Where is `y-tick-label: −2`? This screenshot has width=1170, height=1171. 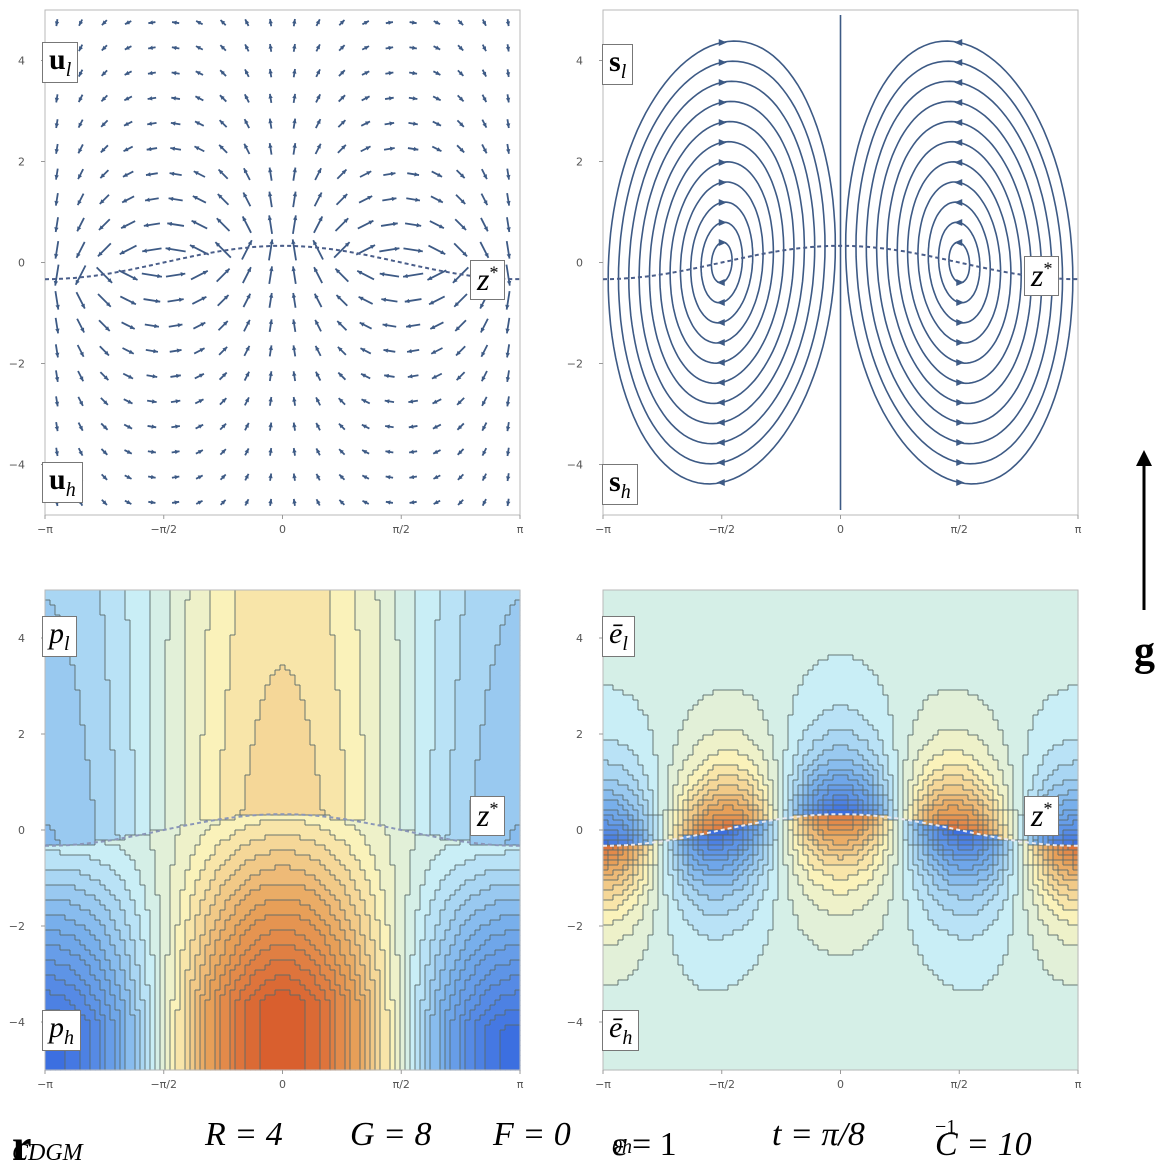 y-tick-label: −2 is located at coordinates (17, 926).